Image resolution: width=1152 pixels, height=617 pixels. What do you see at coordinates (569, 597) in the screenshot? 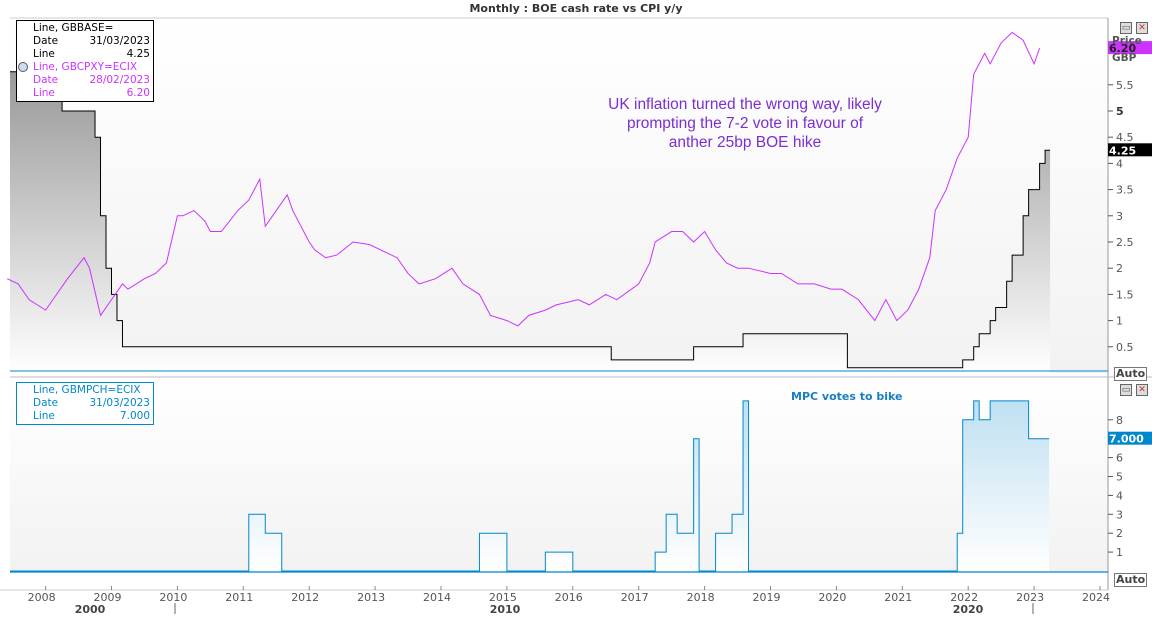
I see `x-tick-label: 2016` at bounding box center [569, 597].